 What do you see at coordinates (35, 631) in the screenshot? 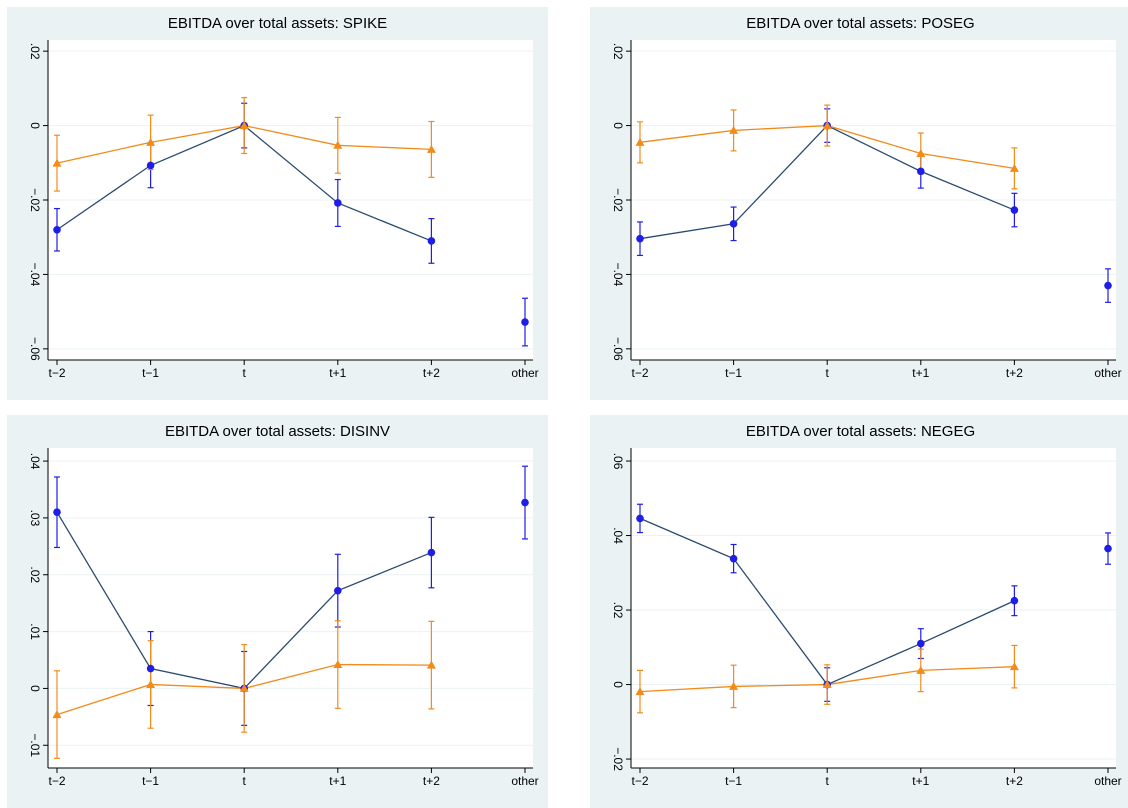
I see `y-tick-label: .01` at bounding box center [35, 631].